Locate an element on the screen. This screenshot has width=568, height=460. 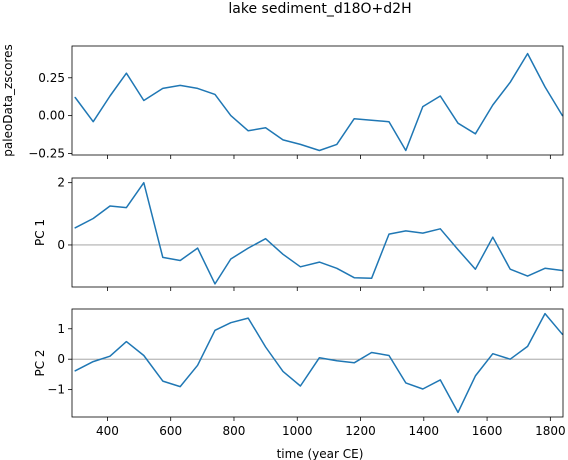
x-axis-label: time (year CE) is located at coordinates (320, 453).